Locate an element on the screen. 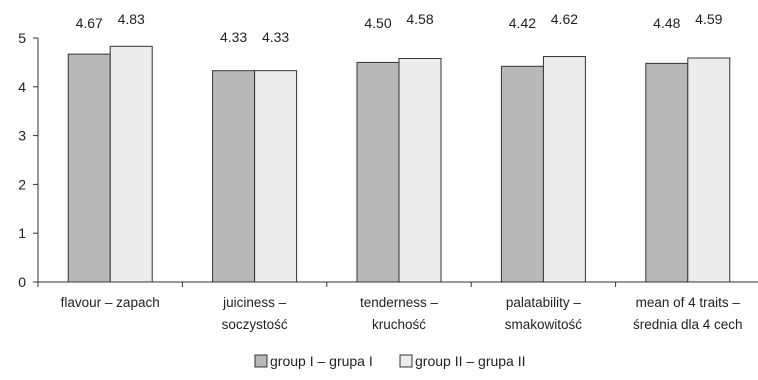 The image size is (758, 380). category-label: mean of 4 traits – is located at coordinates (688, 302).